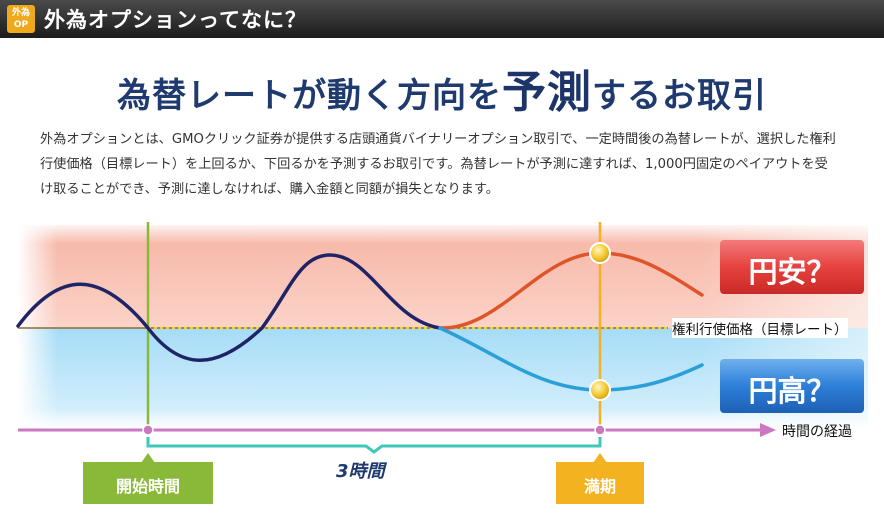  I want to click on start-marker, so click(148, 483).